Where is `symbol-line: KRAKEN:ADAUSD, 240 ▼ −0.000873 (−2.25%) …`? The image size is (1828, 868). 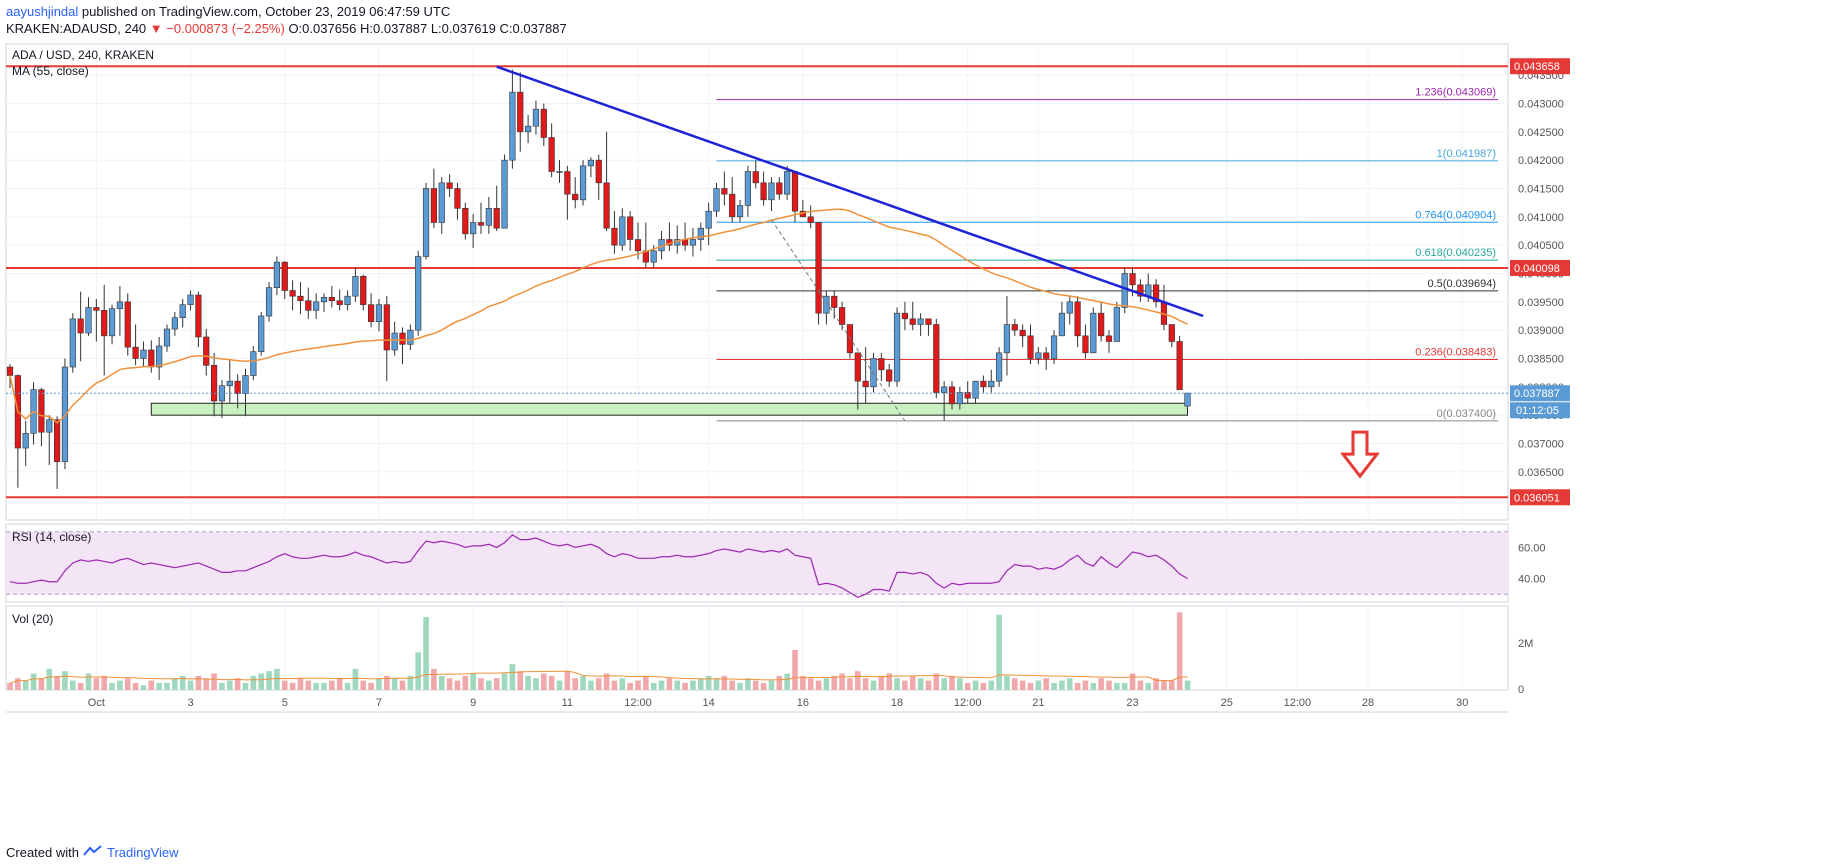
symbol-line: KRAKEN:ADAUSD, 240 ▼ −0.000873 (−2.25%) … is located at coordinates (286, 28).